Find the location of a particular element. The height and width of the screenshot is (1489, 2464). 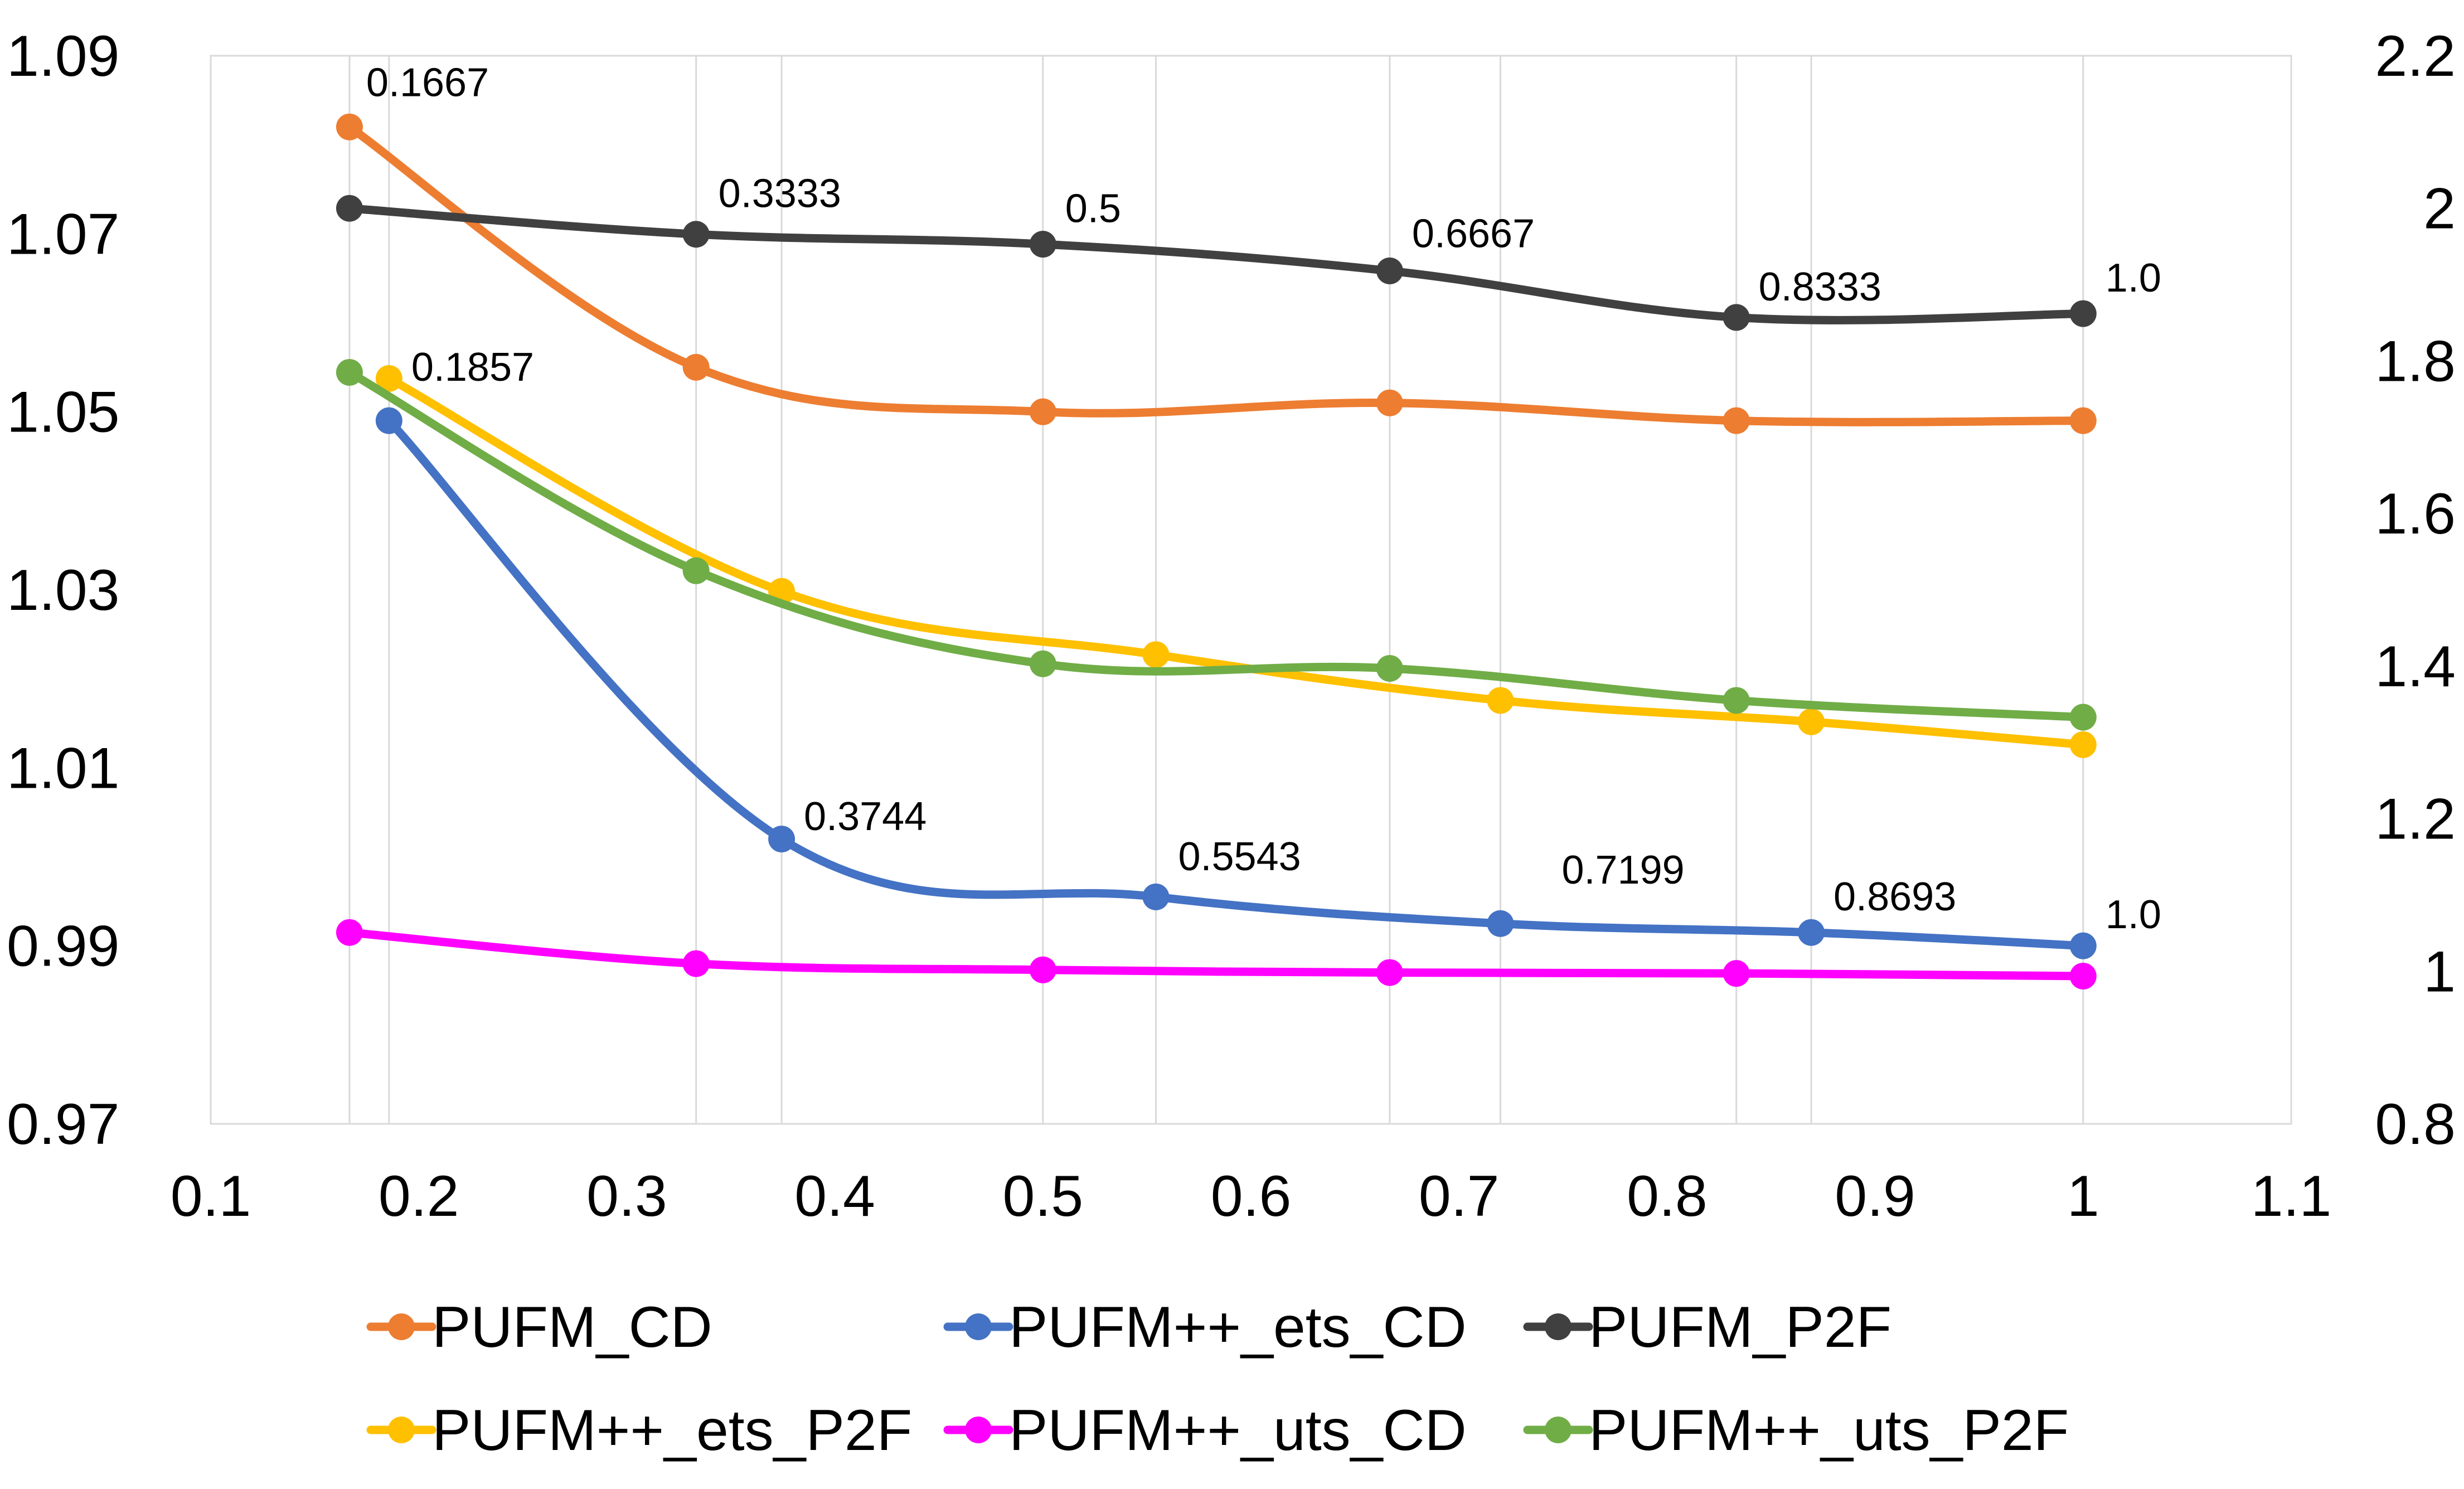

data-label: 0.6667 is located at coordinates (1473, 234).